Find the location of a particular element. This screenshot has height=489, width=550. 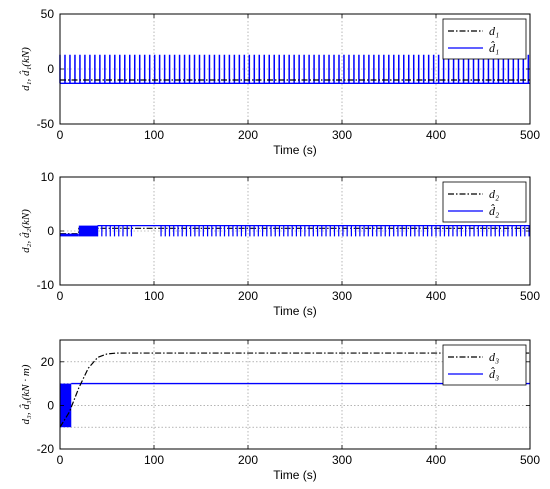

y-tick-label: -20 is located at coordinates (46, 449).